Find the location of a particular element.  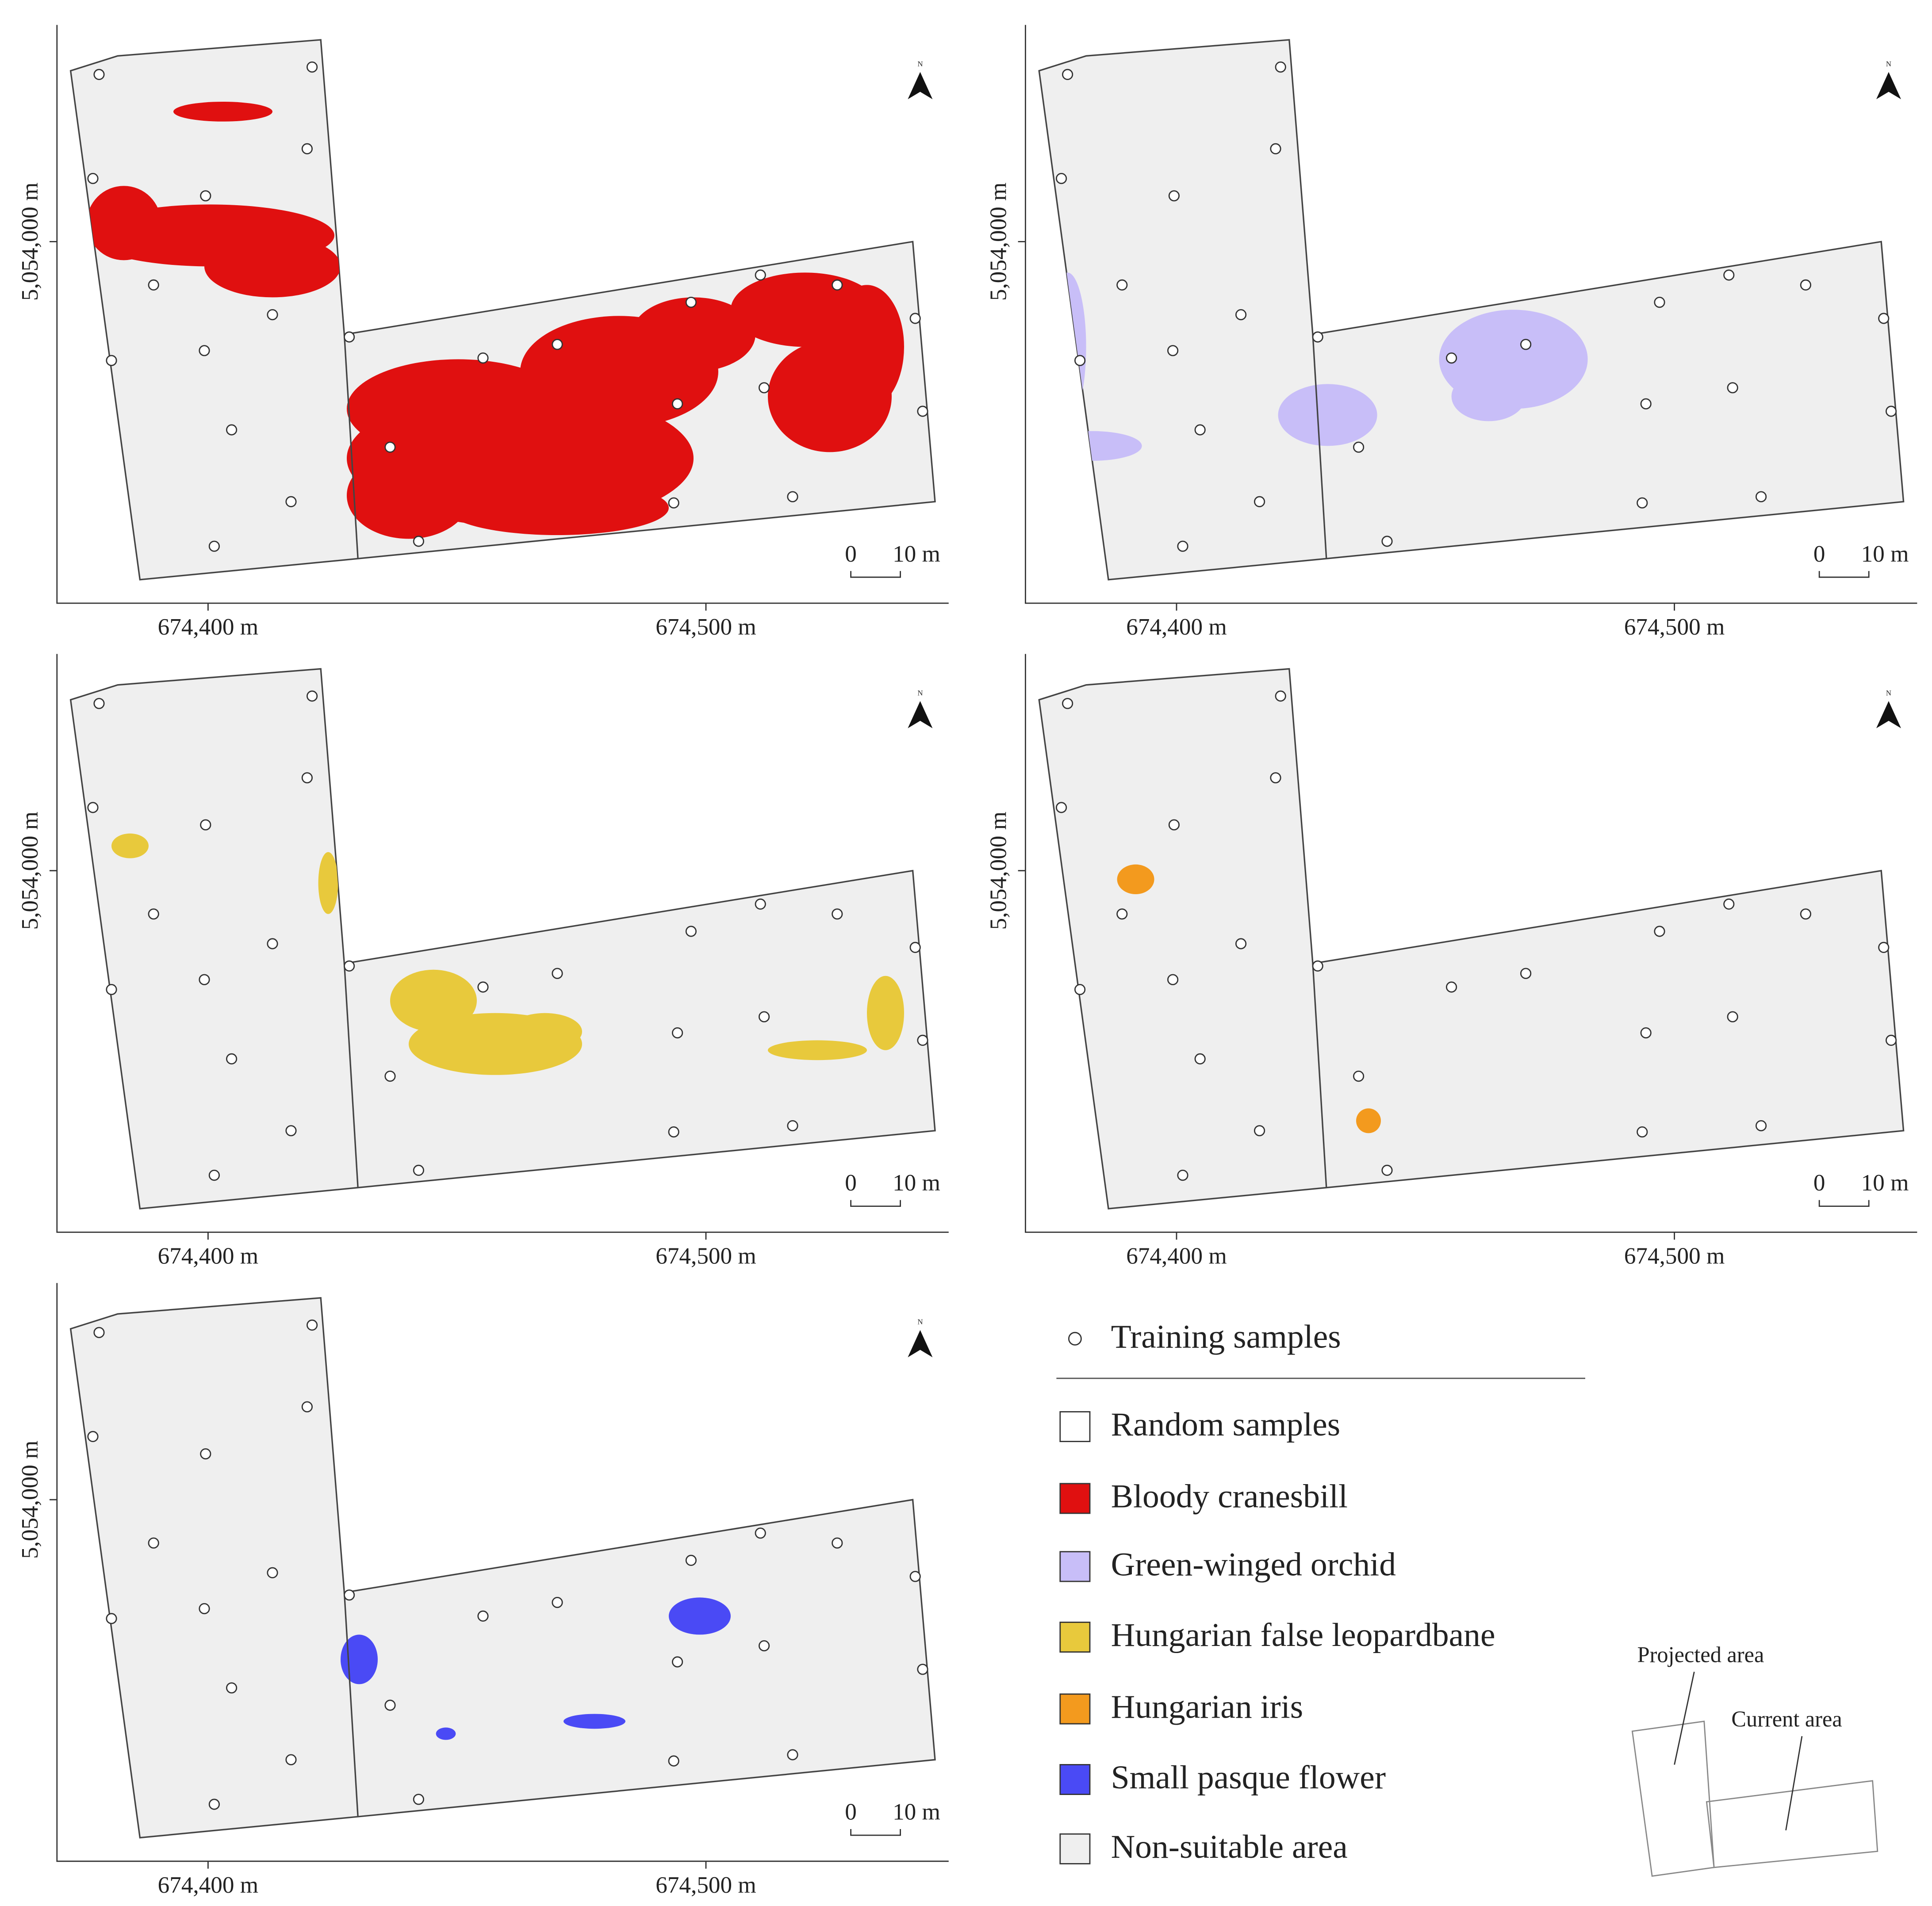

inset-label: Current area is located at coordinates (1786, 1719).